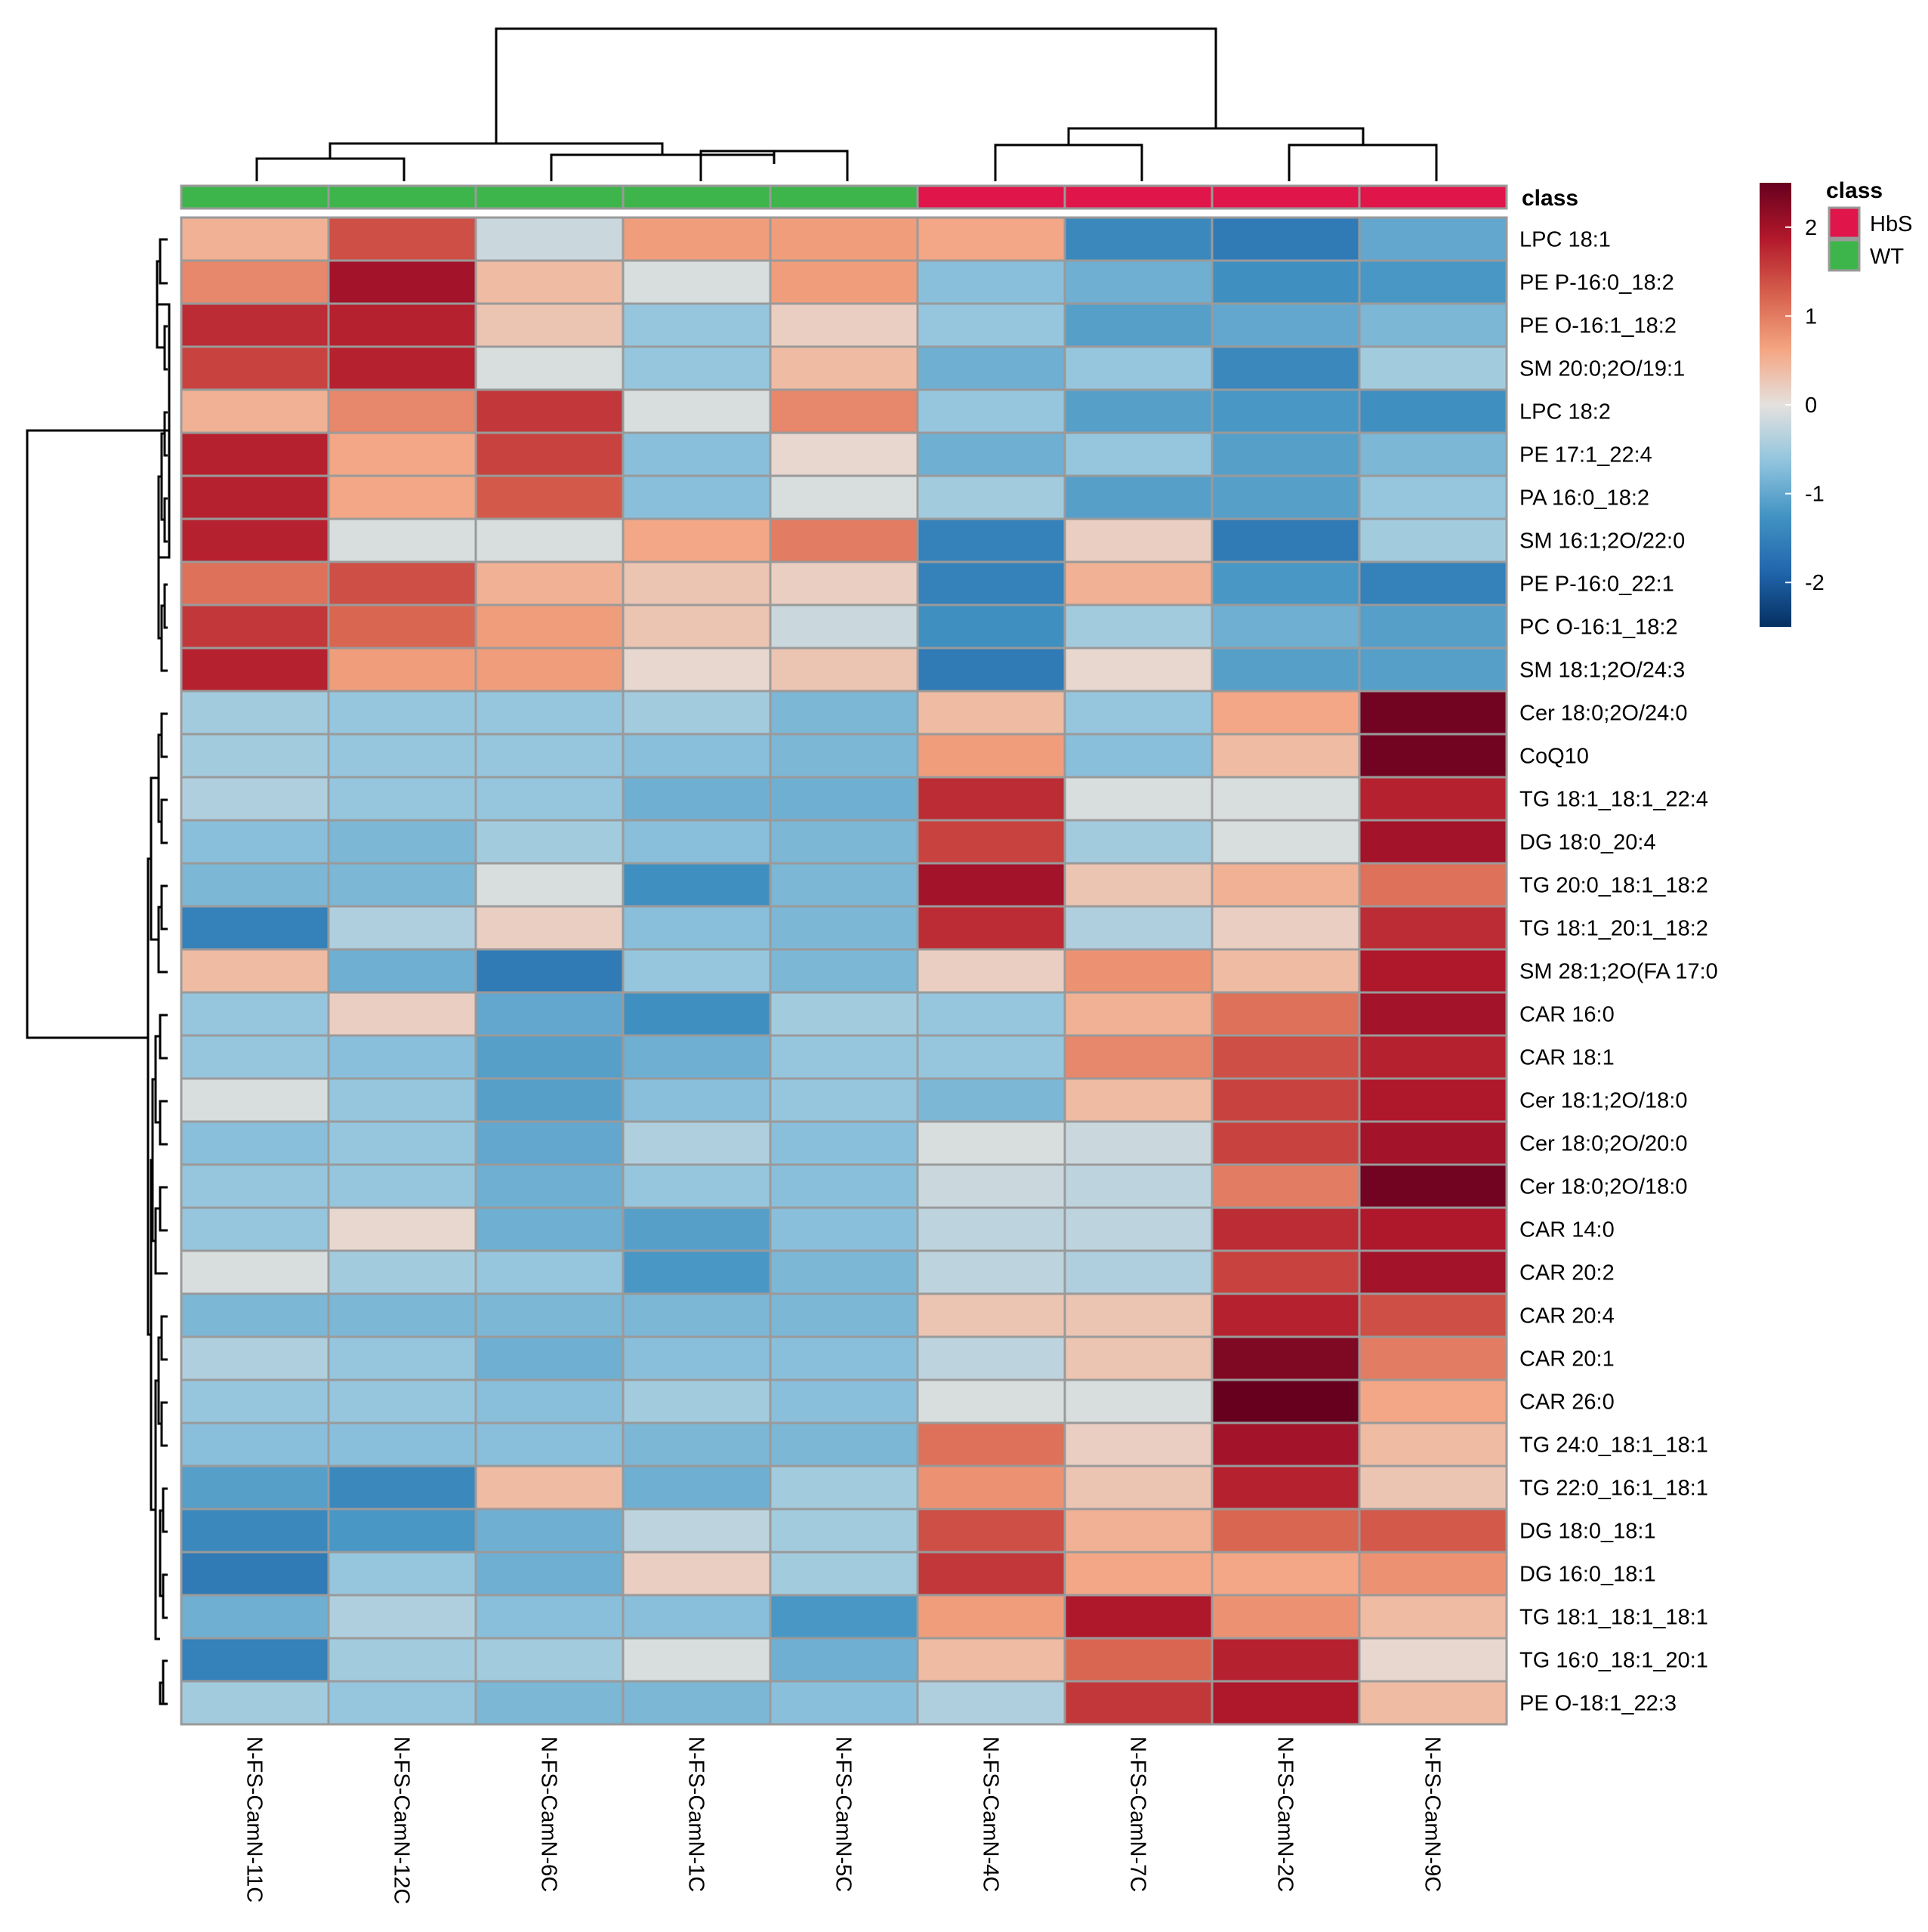  I want to click on class-legend-swatch, so click(1844, 256).